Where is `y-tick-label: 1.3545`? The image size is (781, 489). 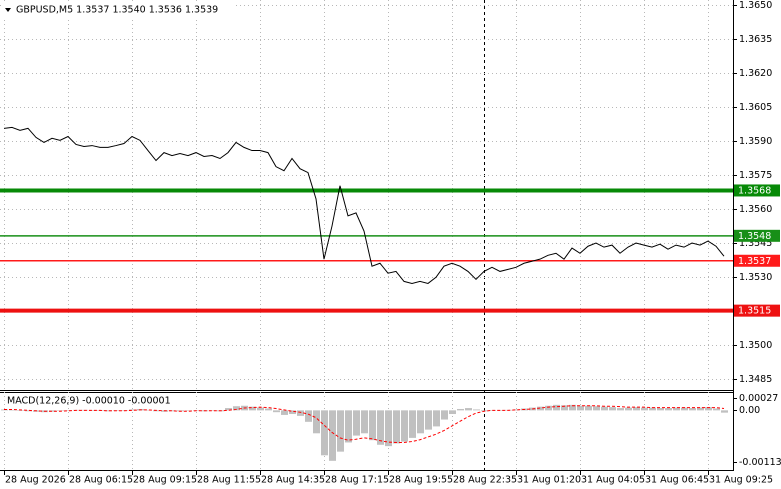
y-tick-label: 1.3545 is located at coordinates (755, 243).